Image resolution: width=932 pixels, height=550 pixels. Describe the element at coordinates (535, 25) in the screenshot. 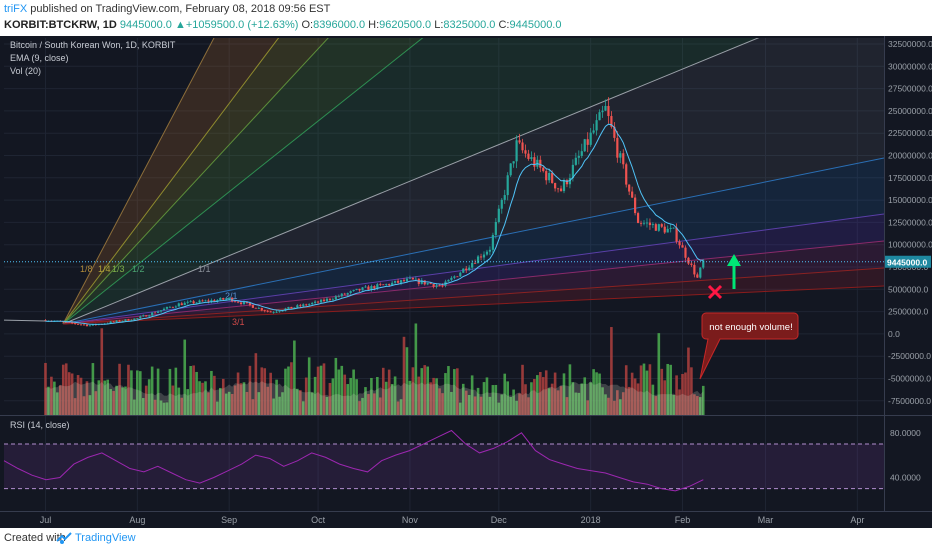

I see `close-value: 9445000.0` at that location.